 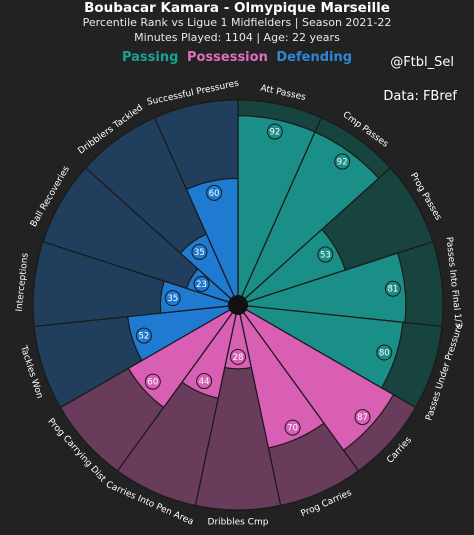 I want to click on value-badge-interceptions, so click(x=172, y=298).